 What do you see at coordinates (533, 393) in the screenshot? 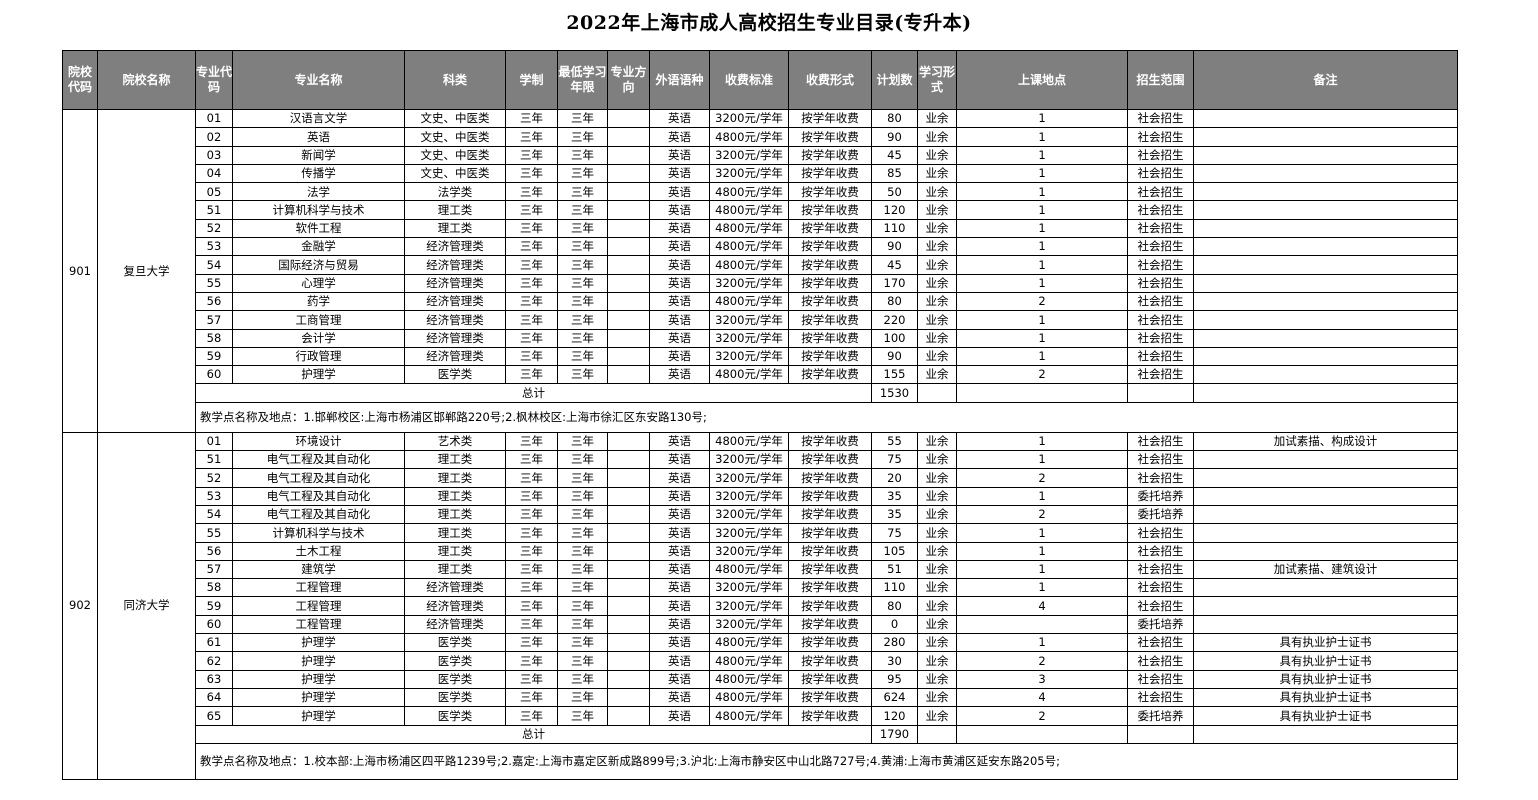
I see `total-label: 总计` at bounding box center [533, 393].